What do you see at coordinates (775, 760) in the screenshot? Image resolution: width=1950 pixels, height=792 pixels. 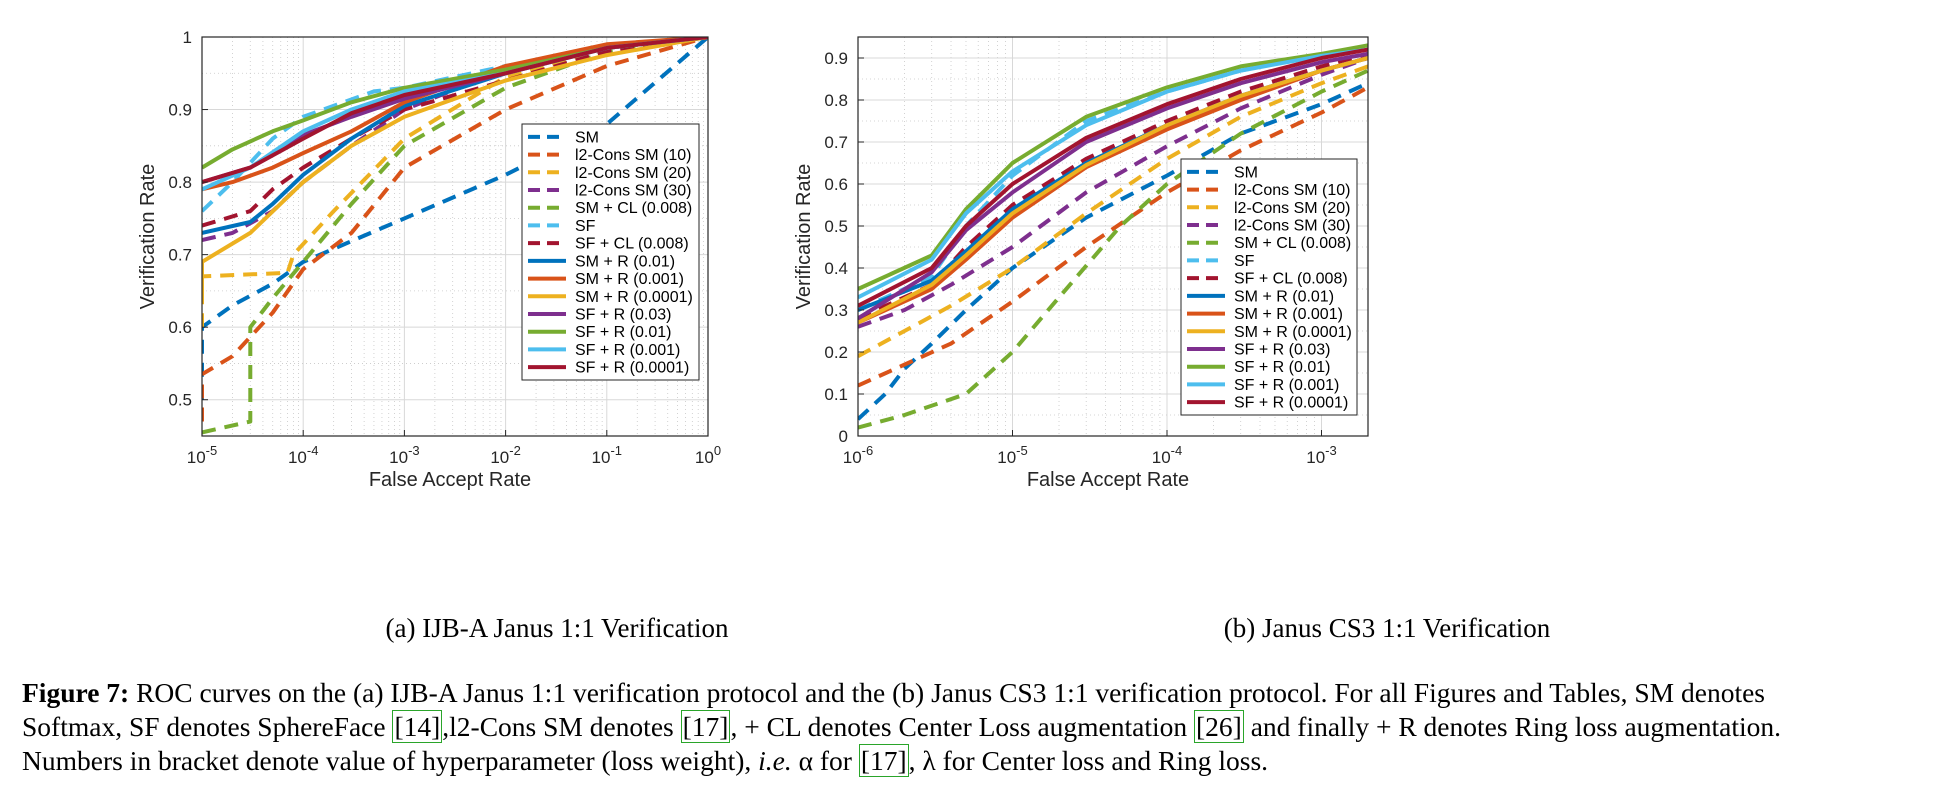 I see `caption-ie: i.e.` at bounding box center [775, 760].